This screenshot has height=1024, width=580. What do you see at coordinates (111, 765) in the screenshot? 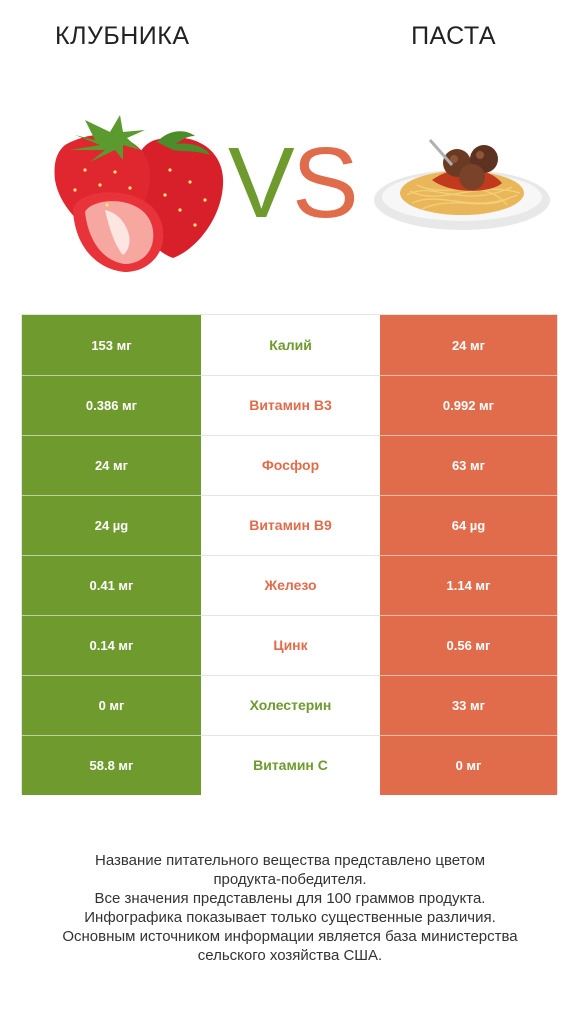
I see `left-value: 58.8 мг` at bounding box center [111, 765].